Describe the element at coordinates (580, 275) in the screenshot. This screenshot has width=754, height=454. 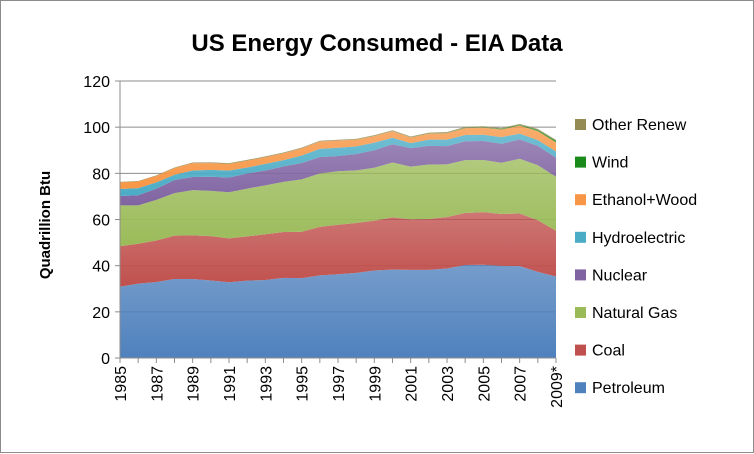
I see `legend-swatch-nuclear` at that location.